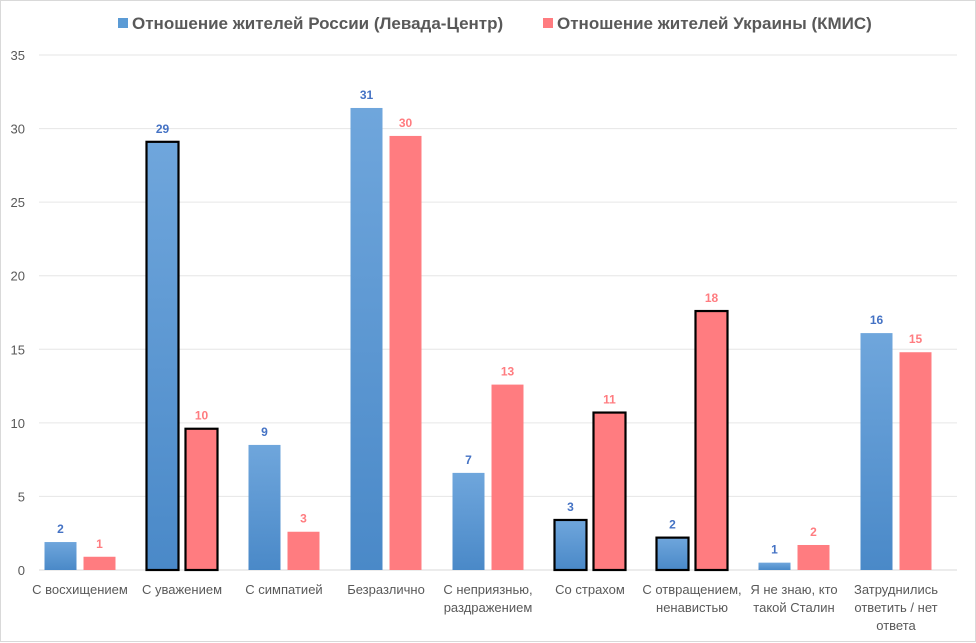 The image size is (976, 643). I want to click on x-category-label: С уважением, so click(182, 589).